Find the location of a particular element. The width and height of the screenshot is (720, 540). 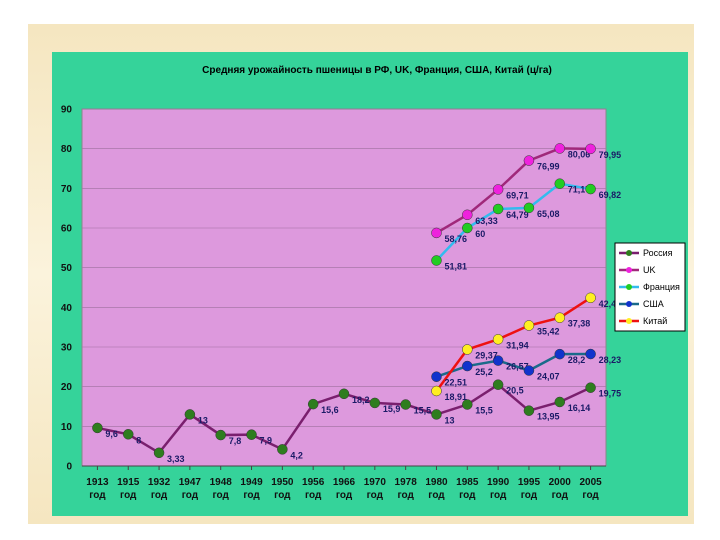

data-label: 9,6 is located at coordinates (111, 434).